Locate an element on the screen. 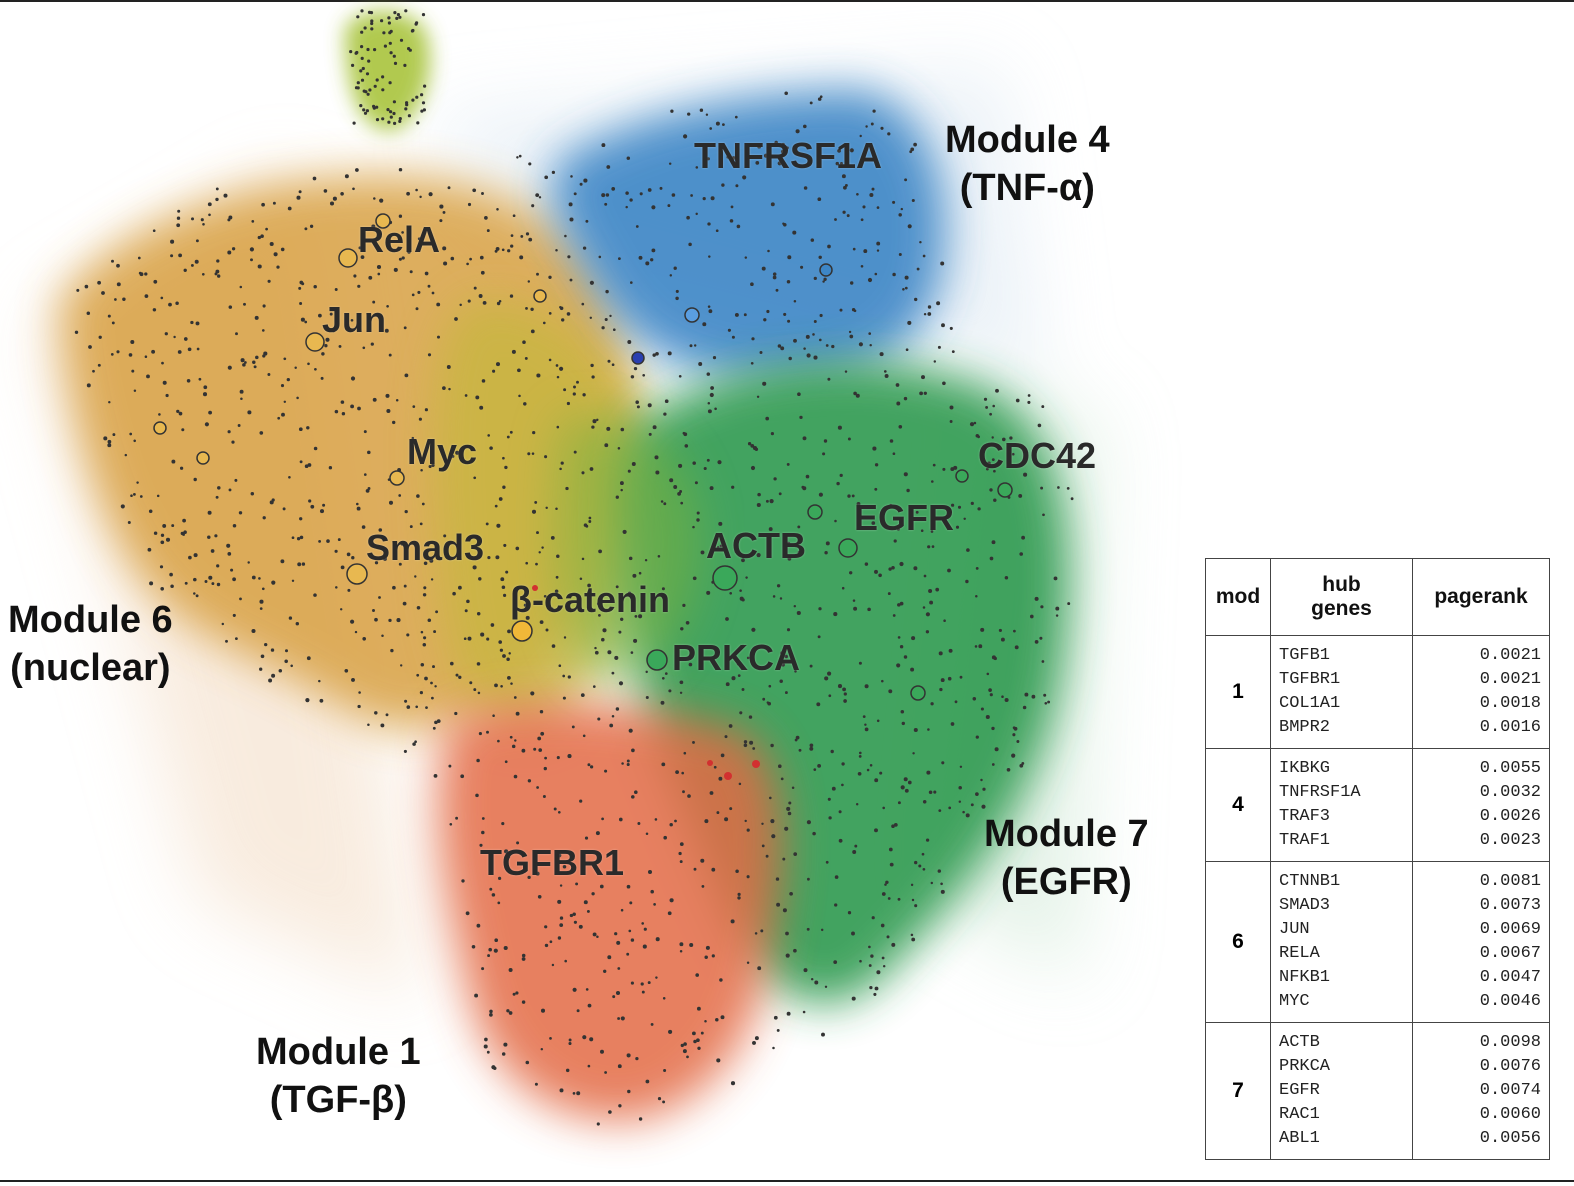  module7-label-line1: Module 7 is located at coordinates (1066, 834).